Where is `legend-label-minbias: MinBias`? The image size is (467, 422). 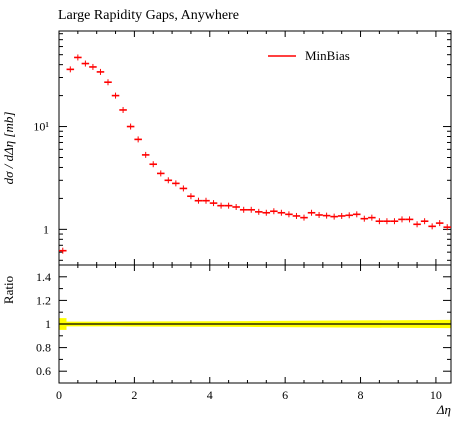
legend-label-minbias: MinBias is located at coordinates (327, 55).